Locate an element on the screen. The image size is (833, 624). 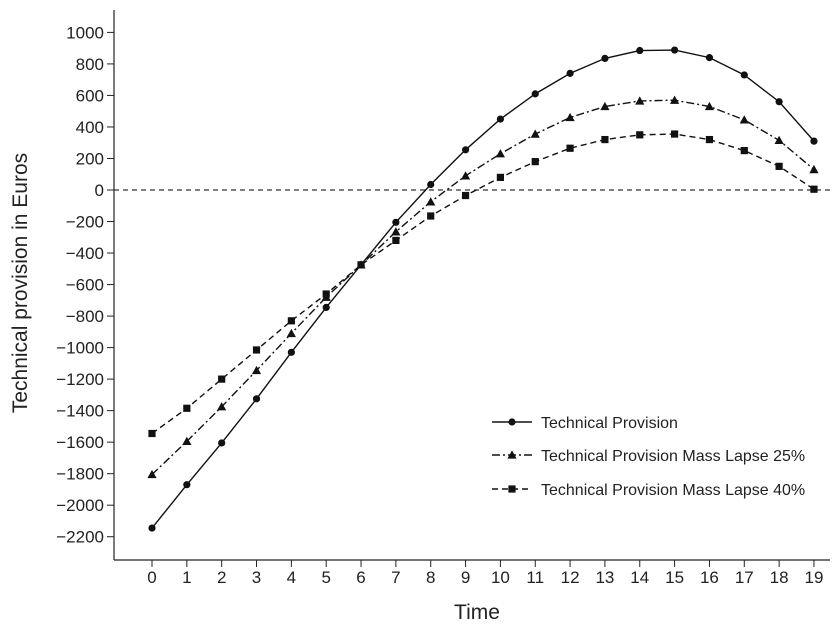
legend-label-mass-lapse-25: Technical Provision Mass Lapse 25% is located at coordinates (673, 456).